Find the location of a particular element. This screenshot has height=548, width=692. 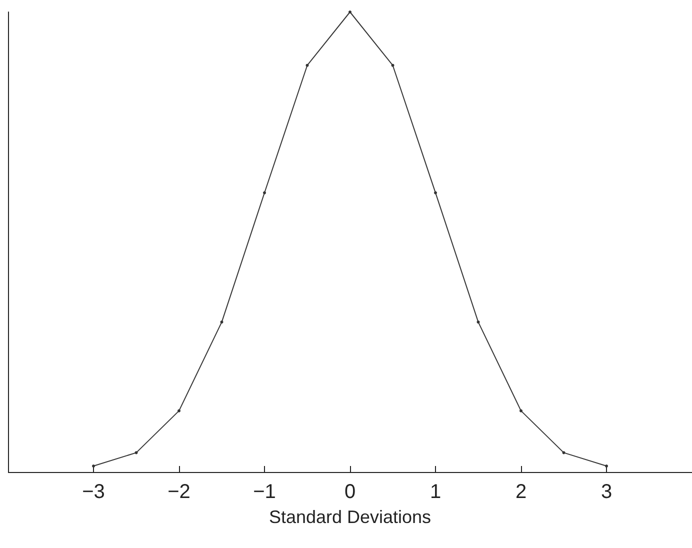

x-tick-label: −1 is located at coordinates (264, 492).